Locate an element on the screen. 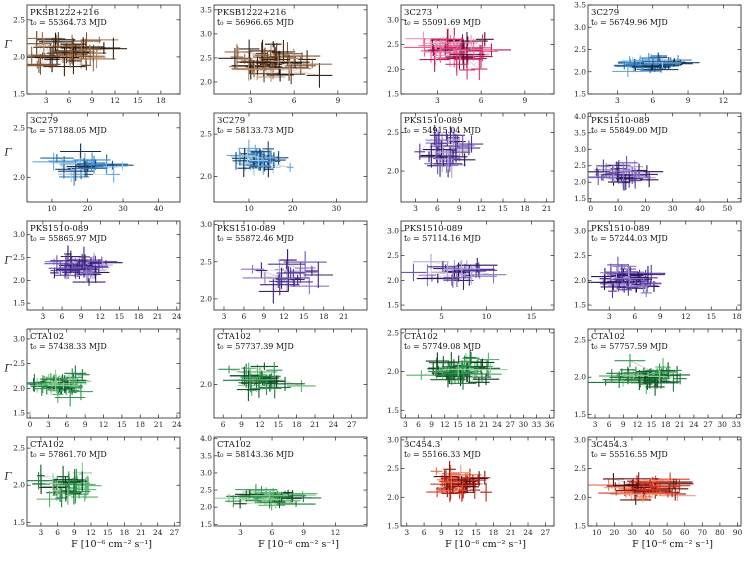 Image resolution: width=747 pixels, height=565 pixels. t0-label: t₀ = 57757.59 MJD is located at coordinates (629, 346).